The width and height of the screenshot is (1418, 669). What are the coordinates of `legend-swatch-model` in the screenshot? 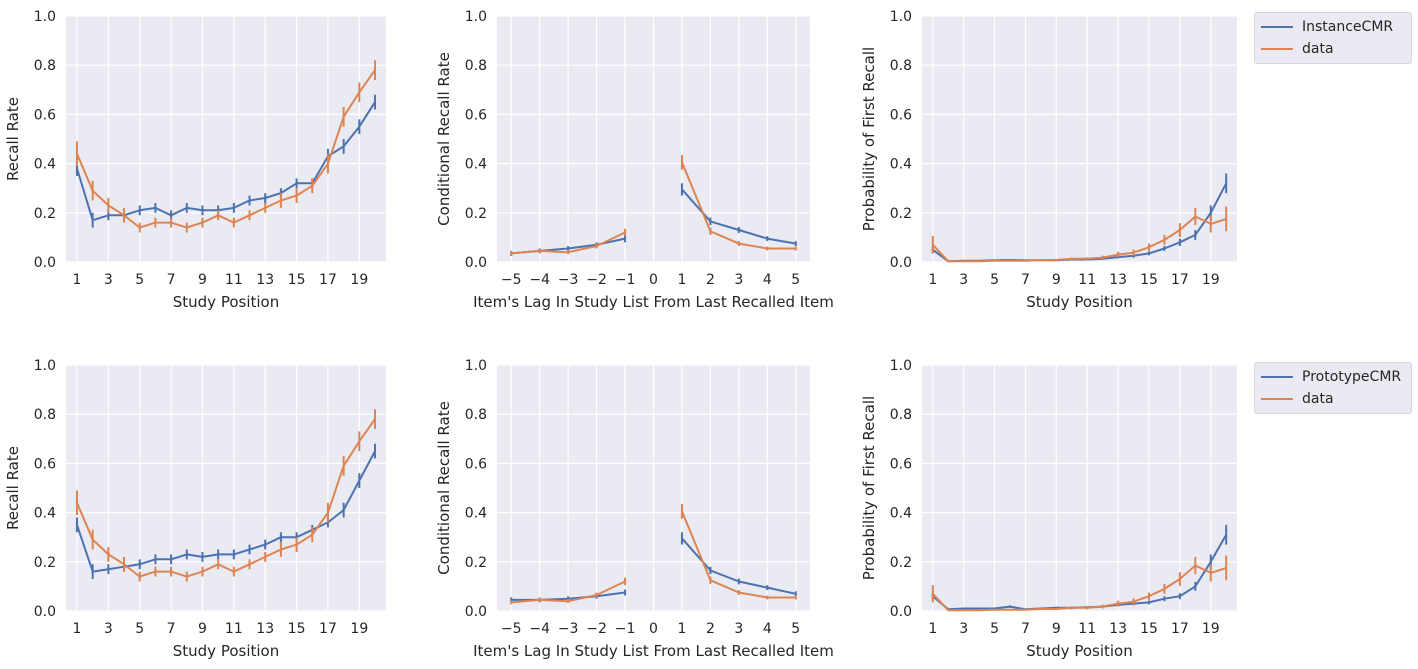 It's located at (1277, 377).